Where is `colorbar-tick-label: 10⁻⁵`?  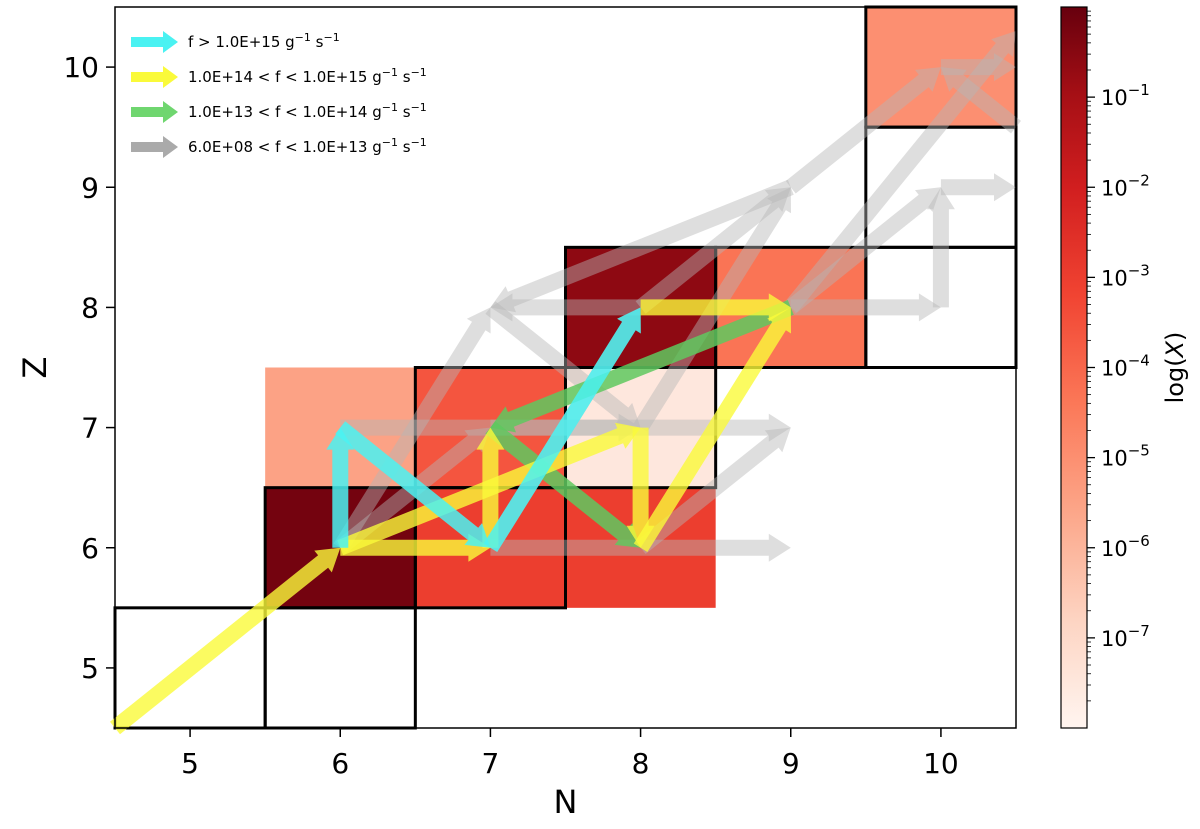 colorbar-tick-label: 10⁻⁵ is located at coordinates (1125, 456).